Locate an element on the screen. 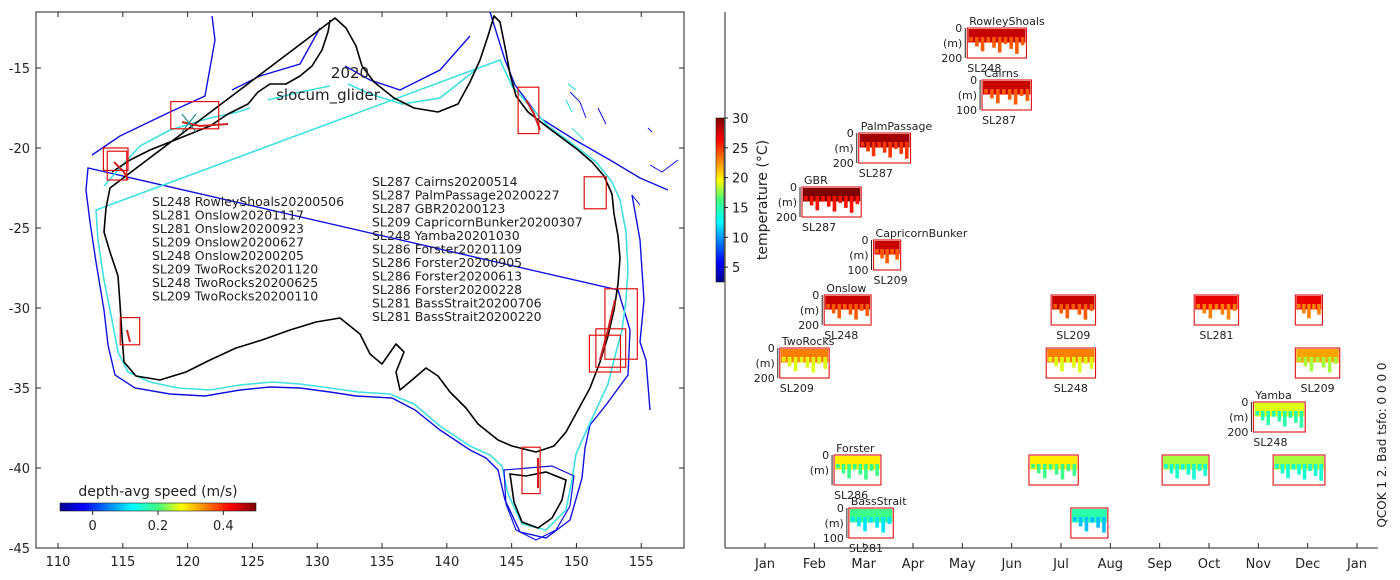 This screenshot has width=1400, height=580. timeline-xticks: Jan Feb Mar Apr May Jun Jul Aug Sep Oct Nov Dec Jan is located at coordinates (1060, 557).